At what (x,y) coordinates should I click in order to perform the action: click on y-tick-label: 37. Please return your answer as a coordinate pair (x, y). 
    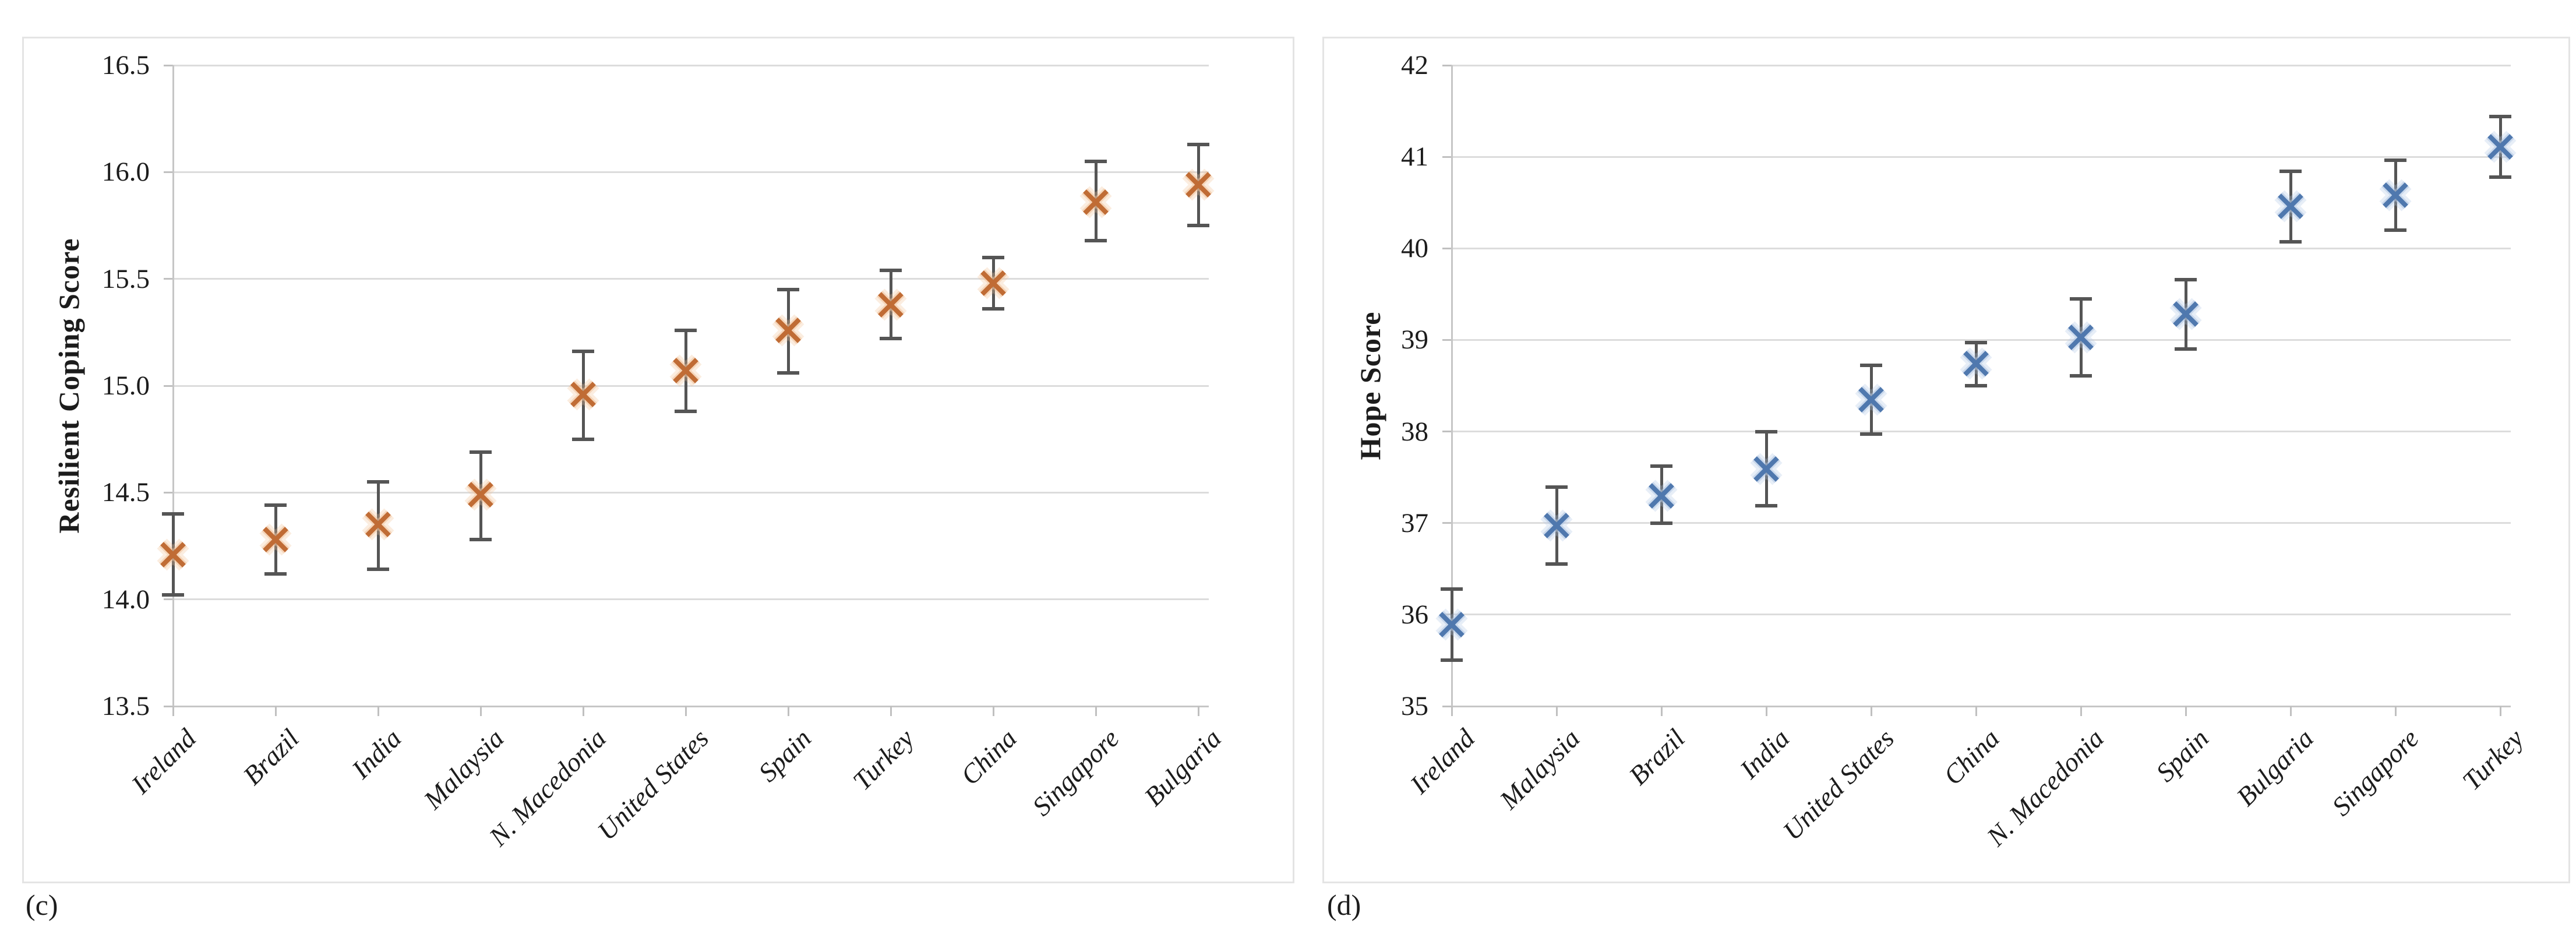
    Looking at the image, I should click on (1414, 522).